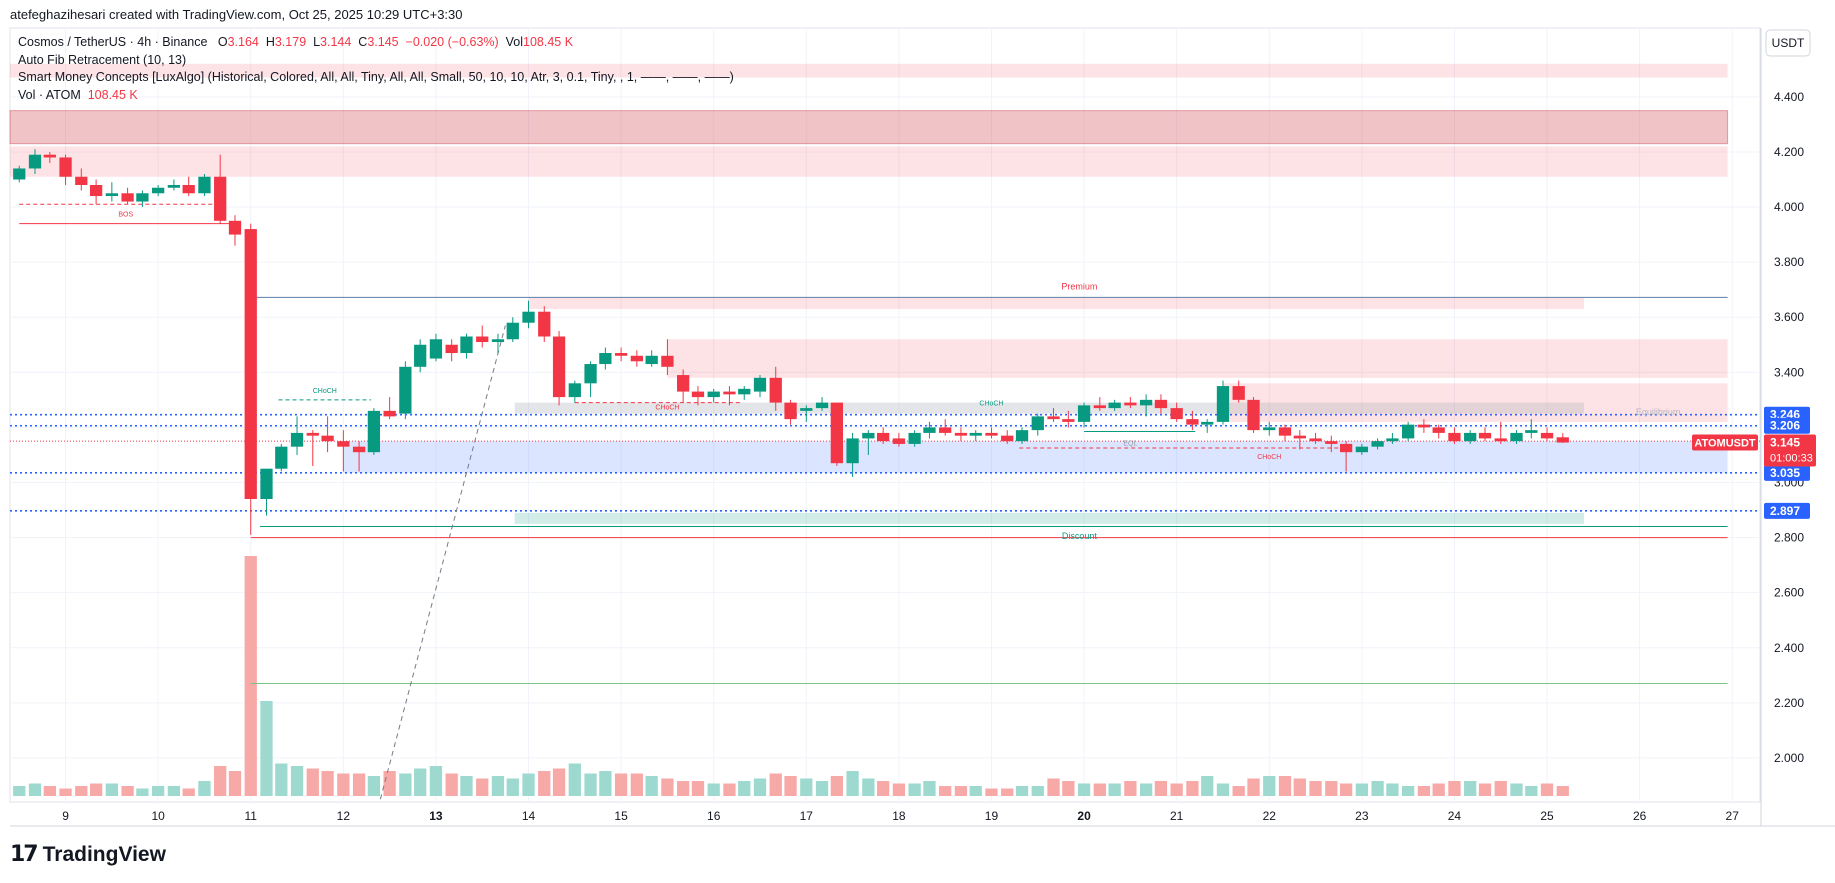  I want to click on chart-annotation: Discount, so click(1080, 536).